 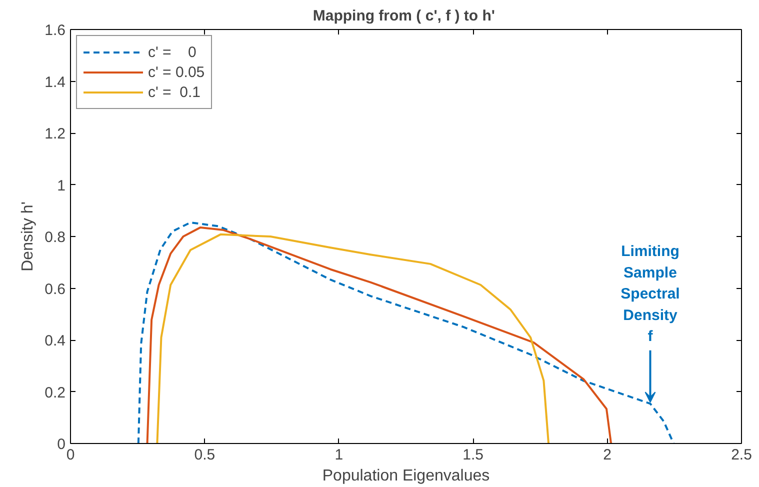 I want to click on y-tick-label: 0.8, so click(x=55, y=237).